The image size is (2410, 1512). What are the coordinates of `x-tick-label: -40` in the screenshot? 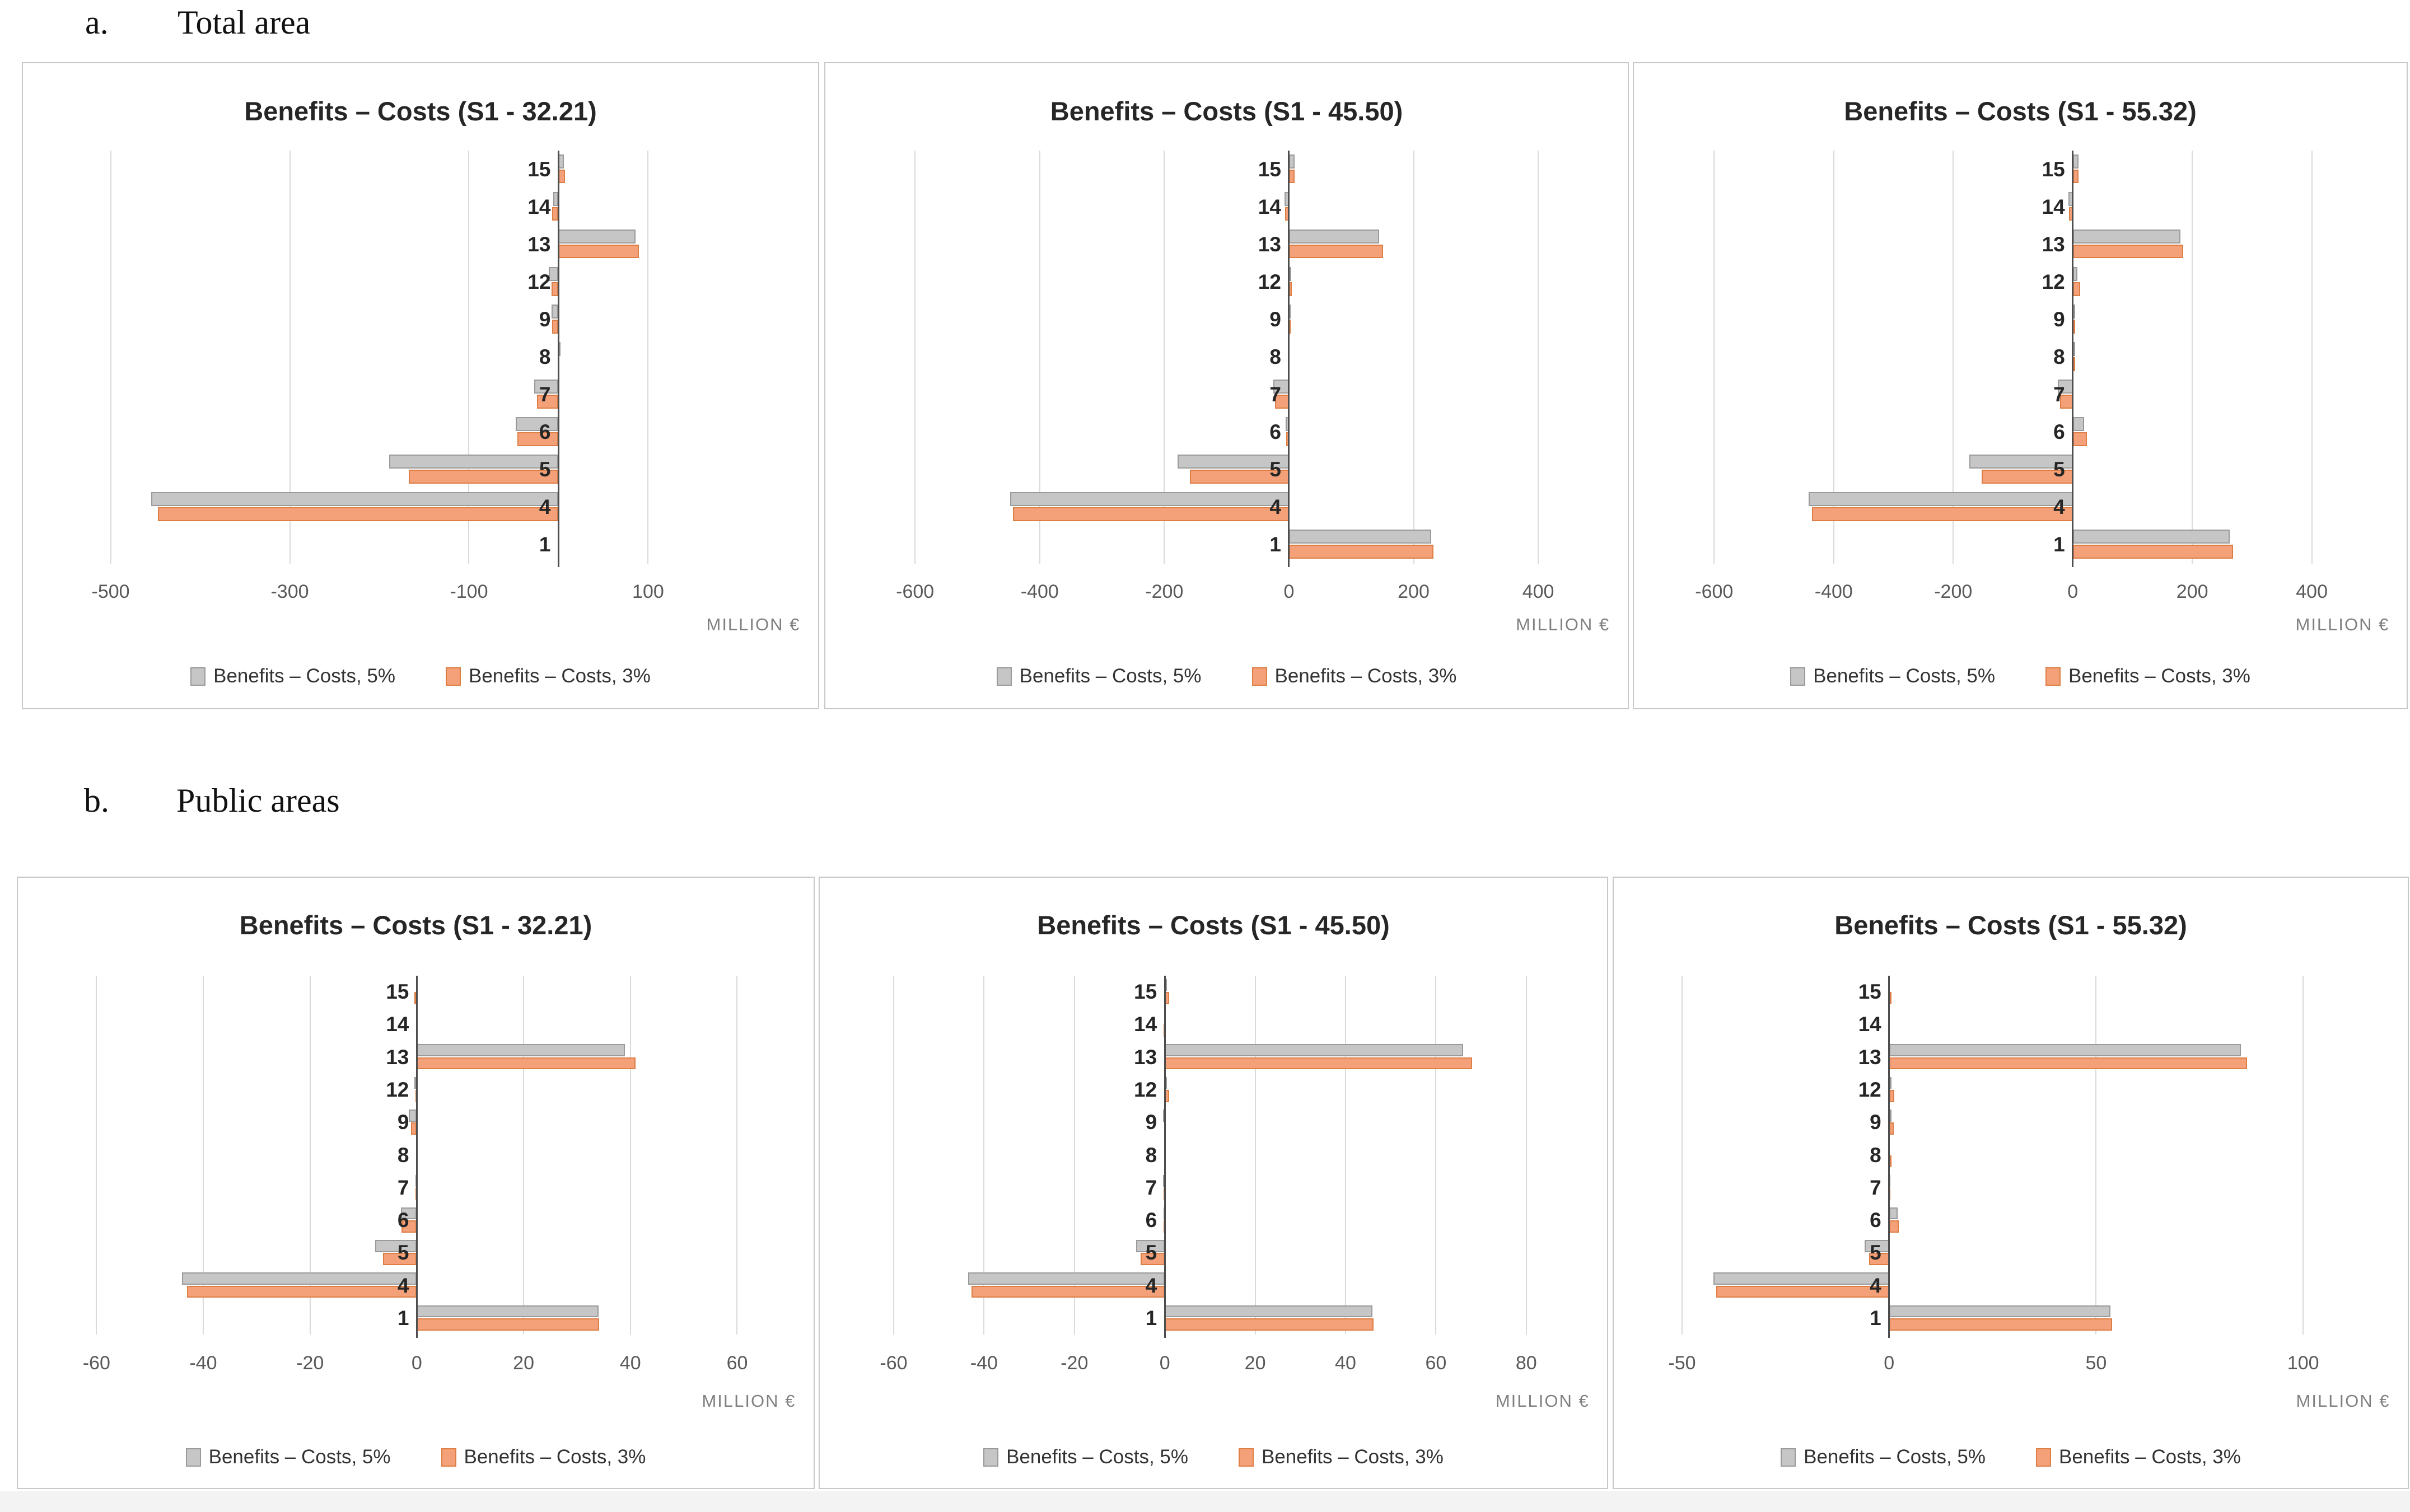 It's located at (203, 1363).